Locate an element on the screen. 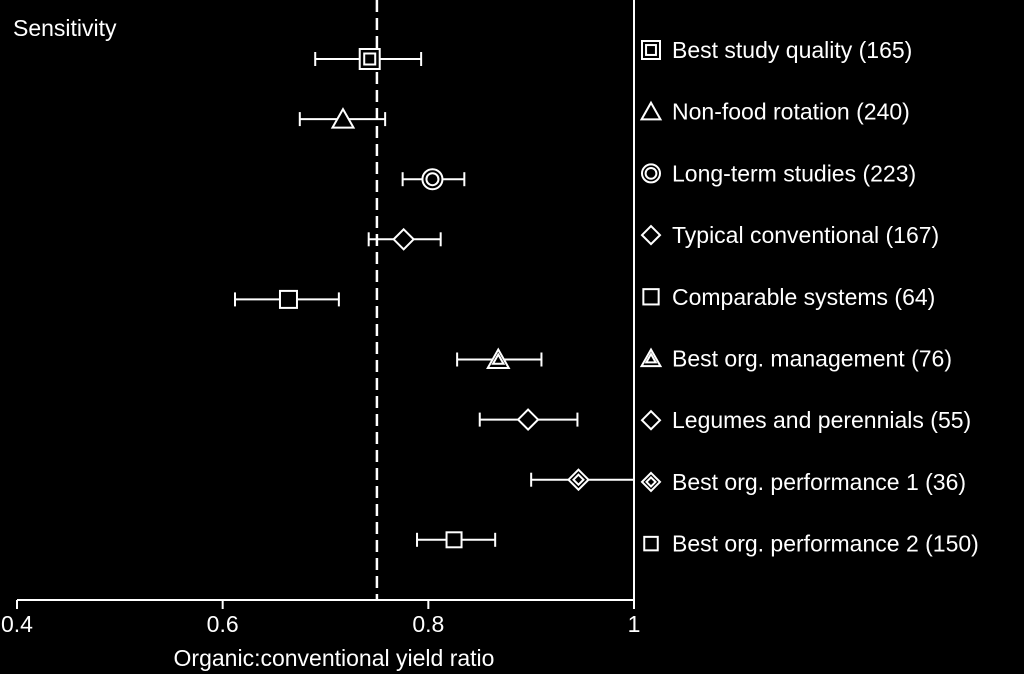 Image resolution: width=1024 pixels, height=674 pixels. legend-label: Best org. management (76) is located at coordinates (812, 359).